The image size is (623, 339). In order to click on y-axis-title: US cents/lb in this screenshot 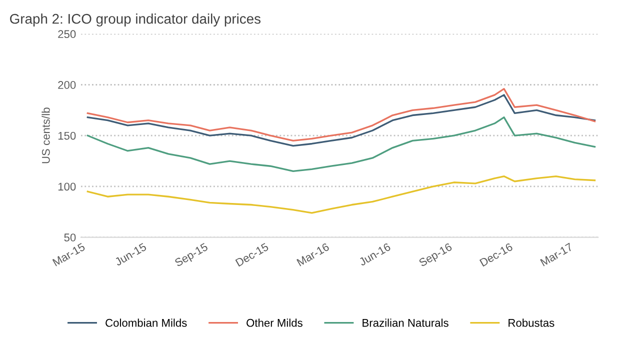, I will do `click(46, 136)`.